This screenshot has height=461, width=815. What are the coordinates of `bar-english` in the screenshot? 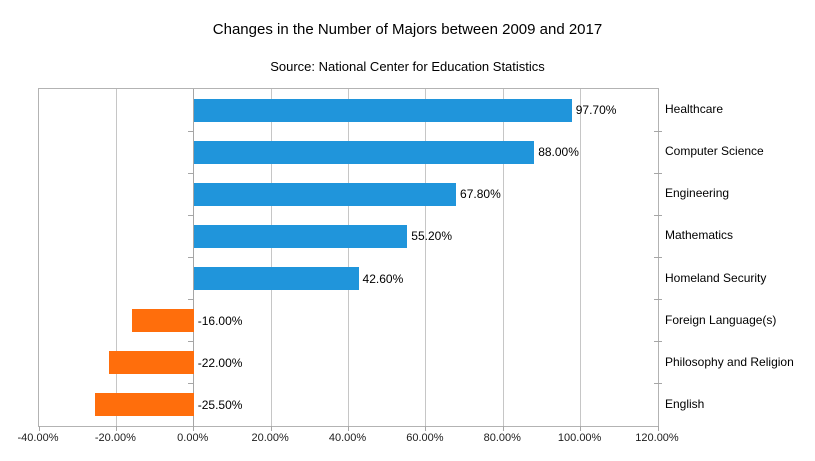 It's located at (144, 405).